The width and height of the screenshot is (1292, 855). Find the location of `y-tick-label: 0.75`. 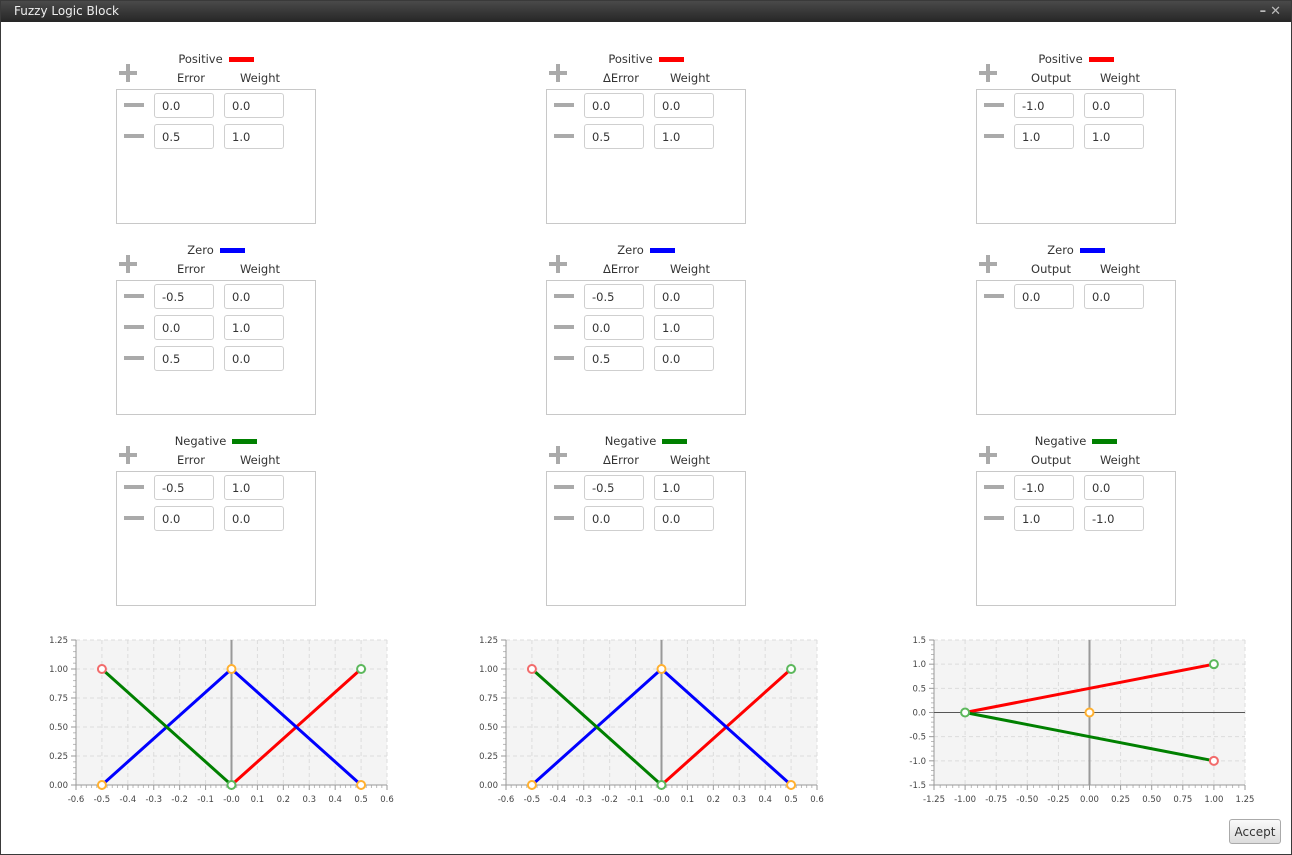

y-tick-label: 0.75 is located at coordinates (488, 699).